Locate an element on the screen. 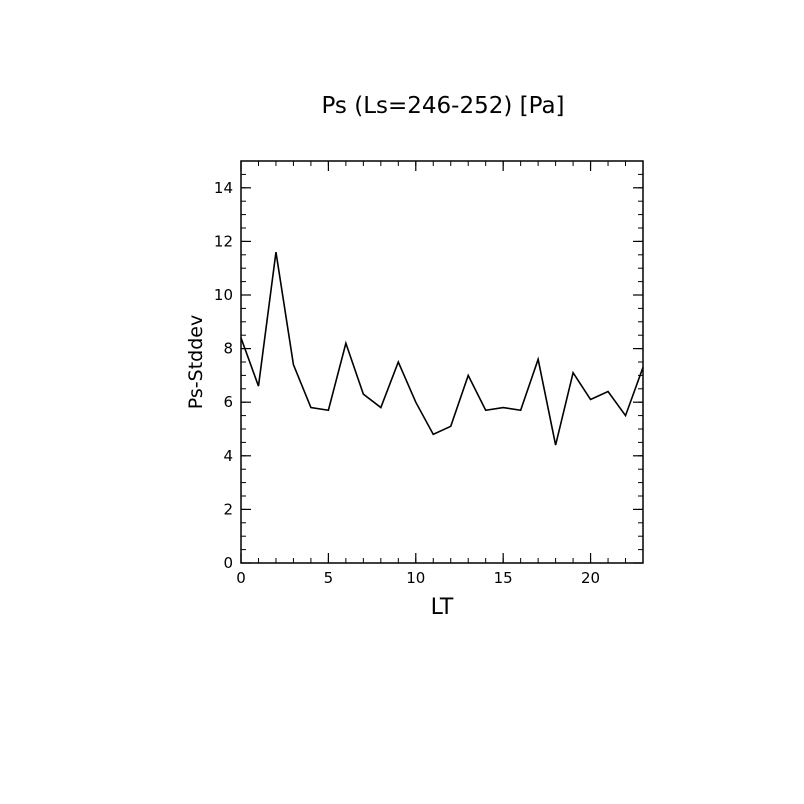 This screenshot has width=804, height=804. y-tick-label: 0 is located at coordinates (228, 563).